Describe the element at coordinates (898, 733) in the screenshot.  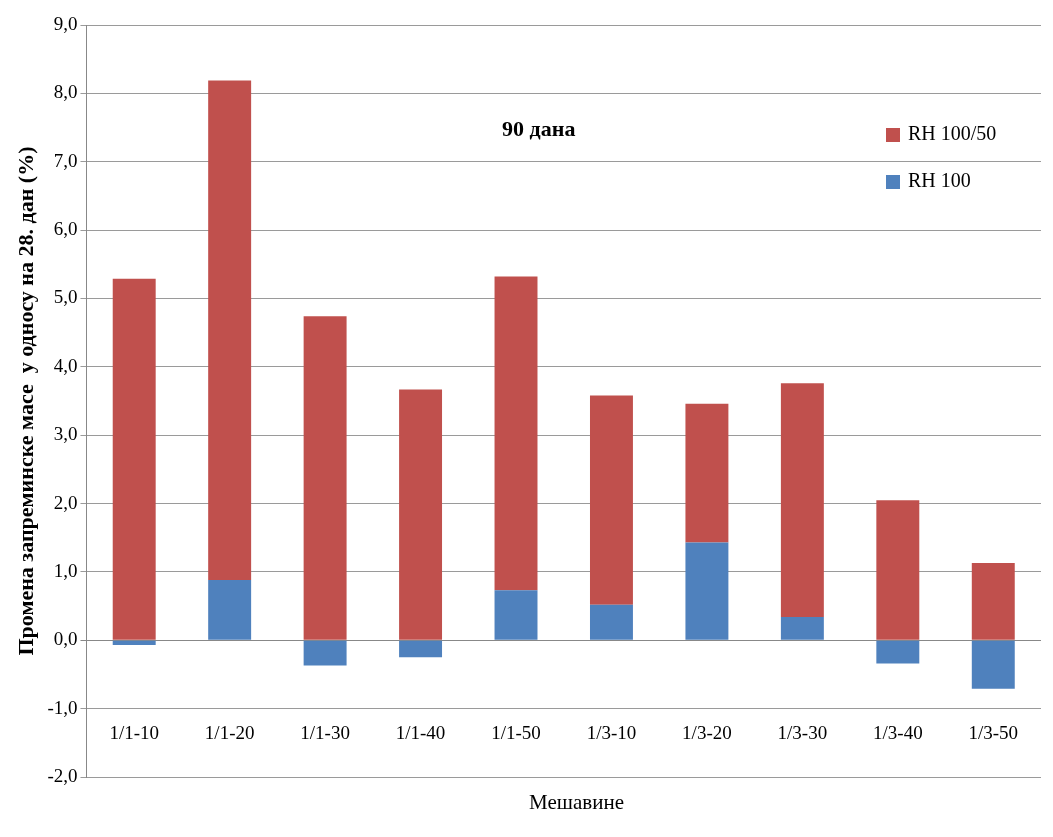
I see `x-tick-label: 1/3-40` at that location.